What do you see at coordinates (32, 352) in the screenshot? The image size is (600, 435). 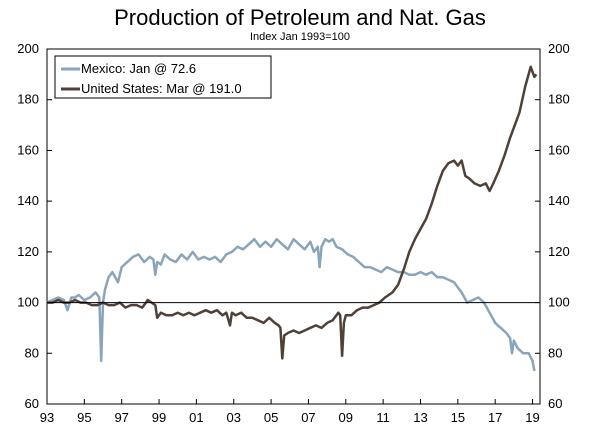 I see `y-tick-label-left: 80` at bounding box center [32, 352].